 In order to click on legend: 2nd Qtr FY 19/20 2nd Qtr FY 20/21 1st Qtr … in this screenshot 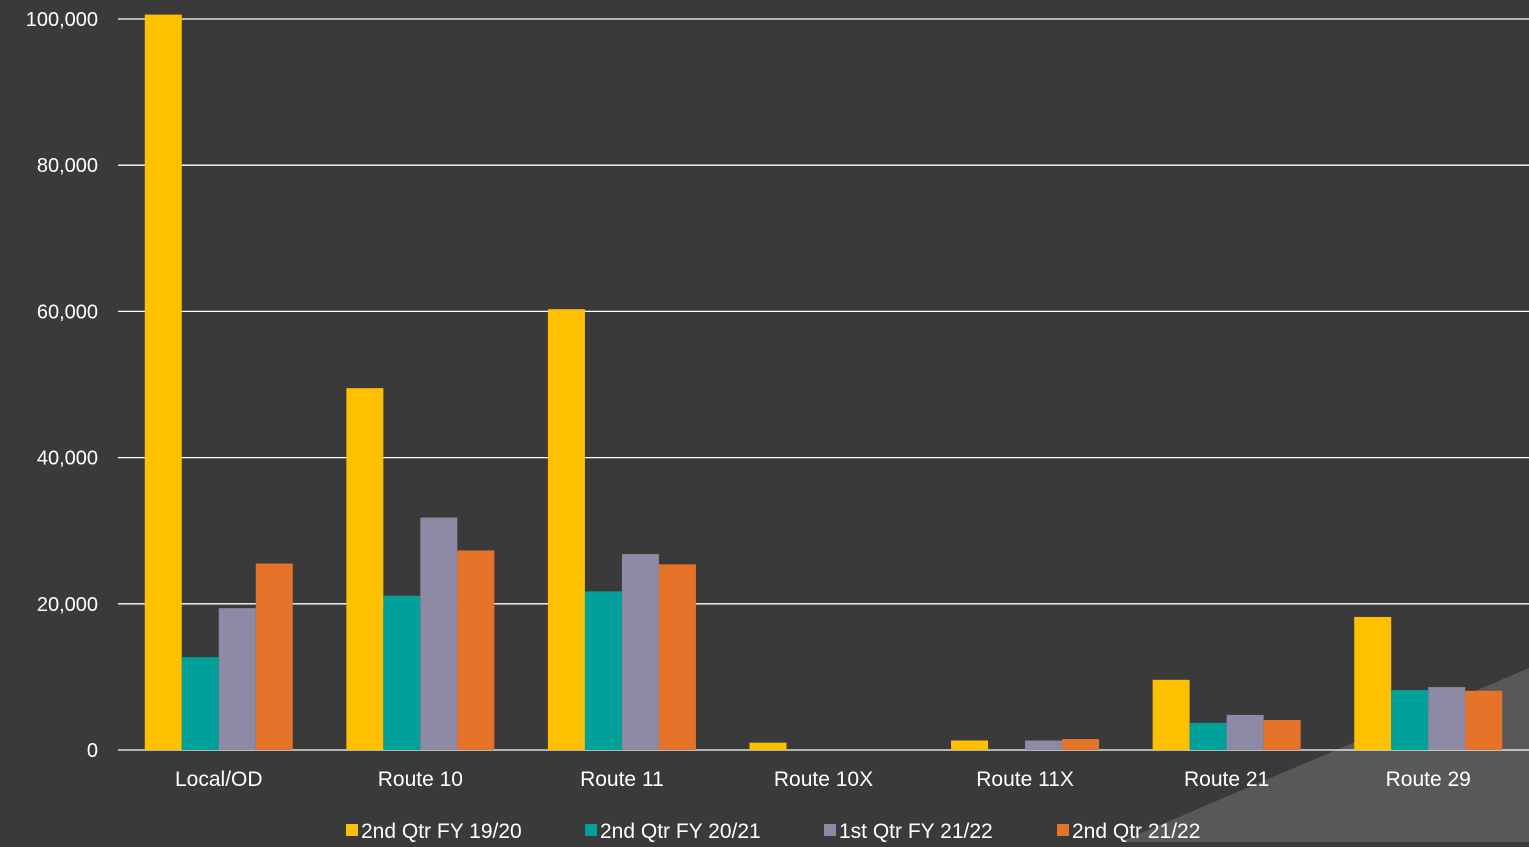, I will do `click(773, 831)`.